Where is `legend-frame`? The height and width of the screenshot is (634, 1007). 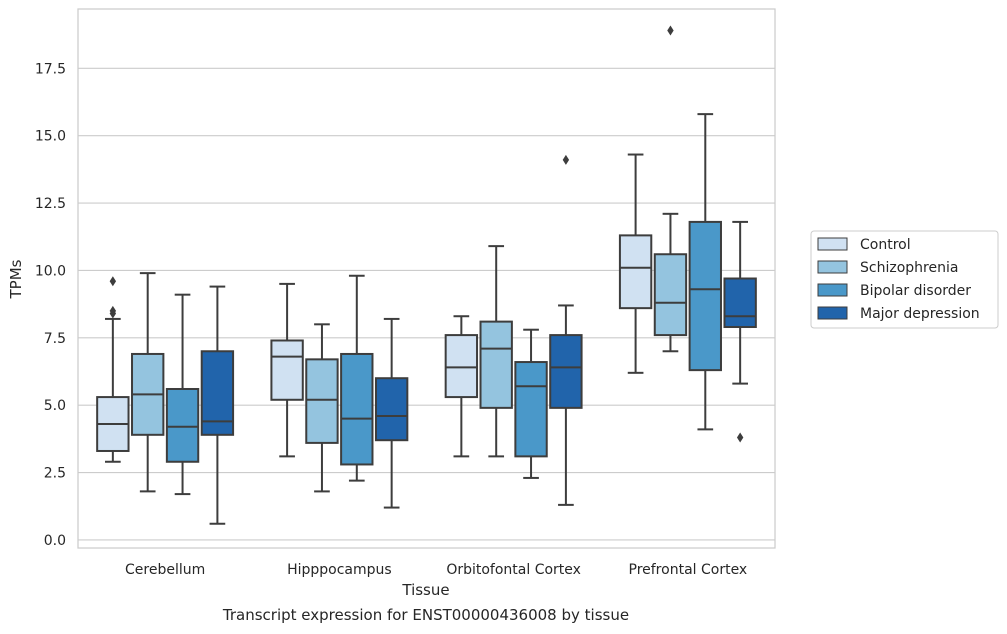
legend-frame is located at coordinates (904, 279).